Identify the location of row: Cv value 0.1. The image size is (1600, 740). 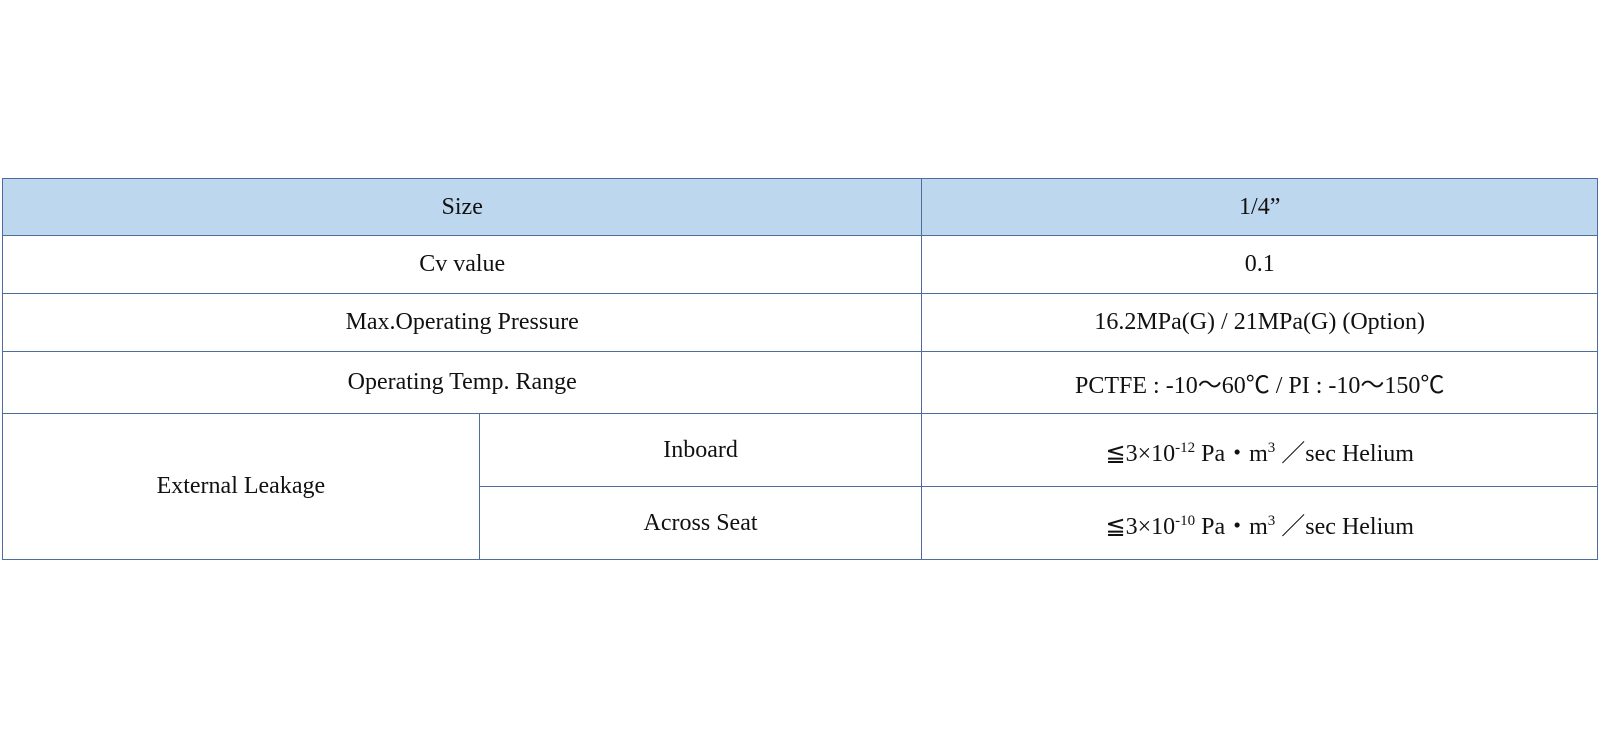
(799, 264).